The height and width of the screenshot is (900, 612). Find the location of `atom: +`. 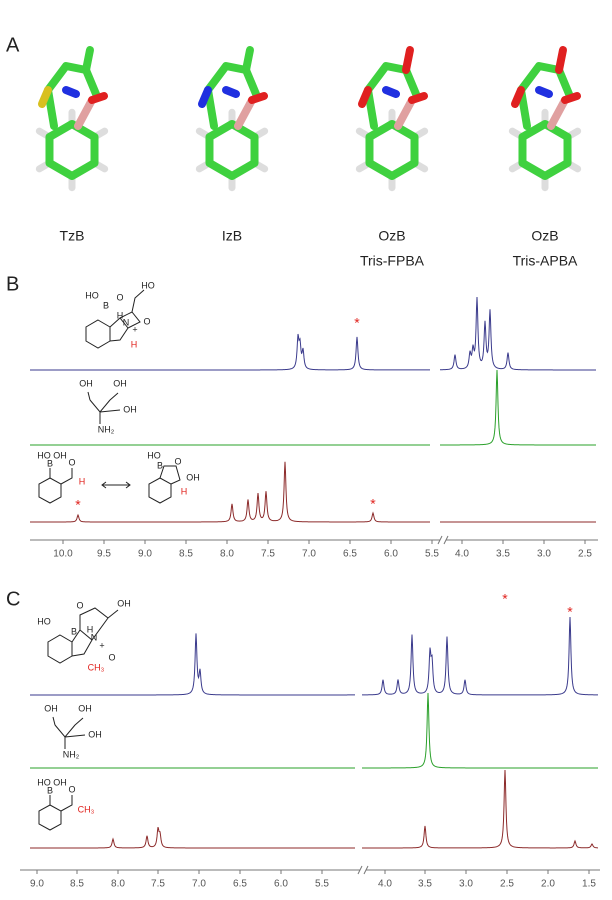

atom: + is located at coordinates (101, 645).